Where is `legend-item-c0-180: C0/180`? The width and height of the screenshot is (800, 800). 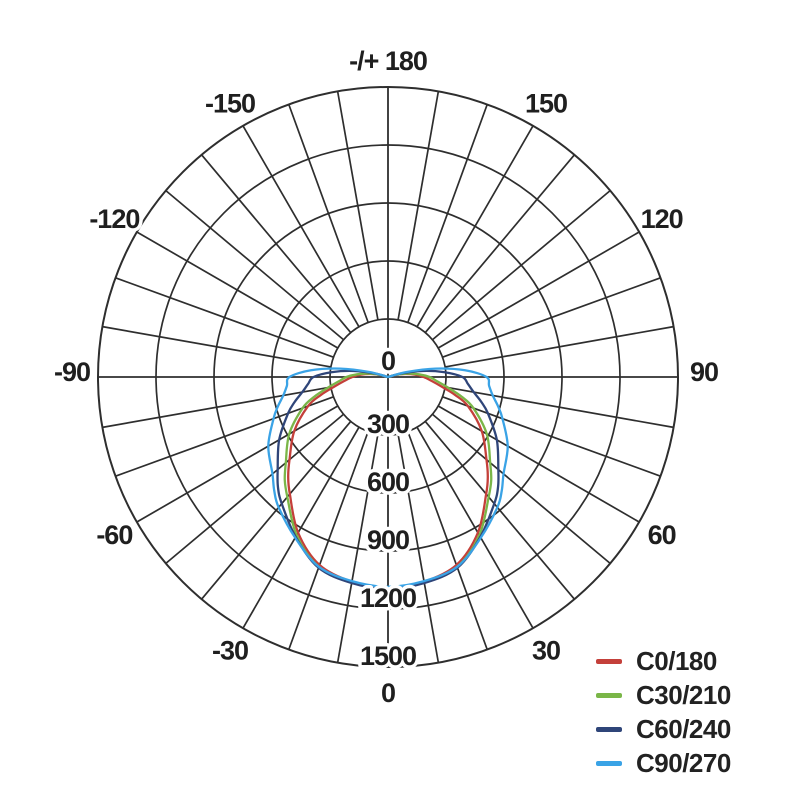 legend-item-c0-180: C0/180 is located at coordinates (663, 661).